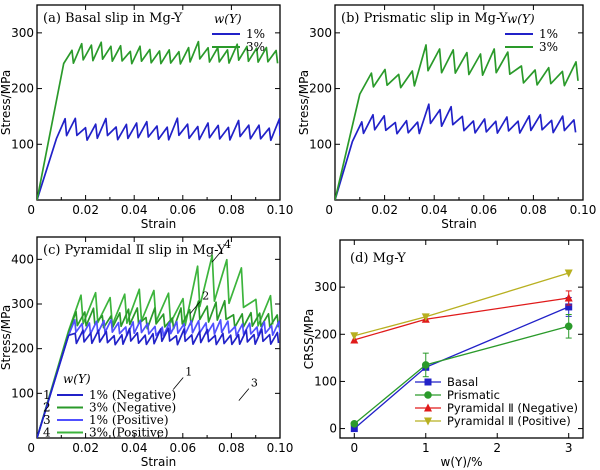 This screenshot has height=470, width=600. I want to click on legend-number-1: 1, so click(47, 395).